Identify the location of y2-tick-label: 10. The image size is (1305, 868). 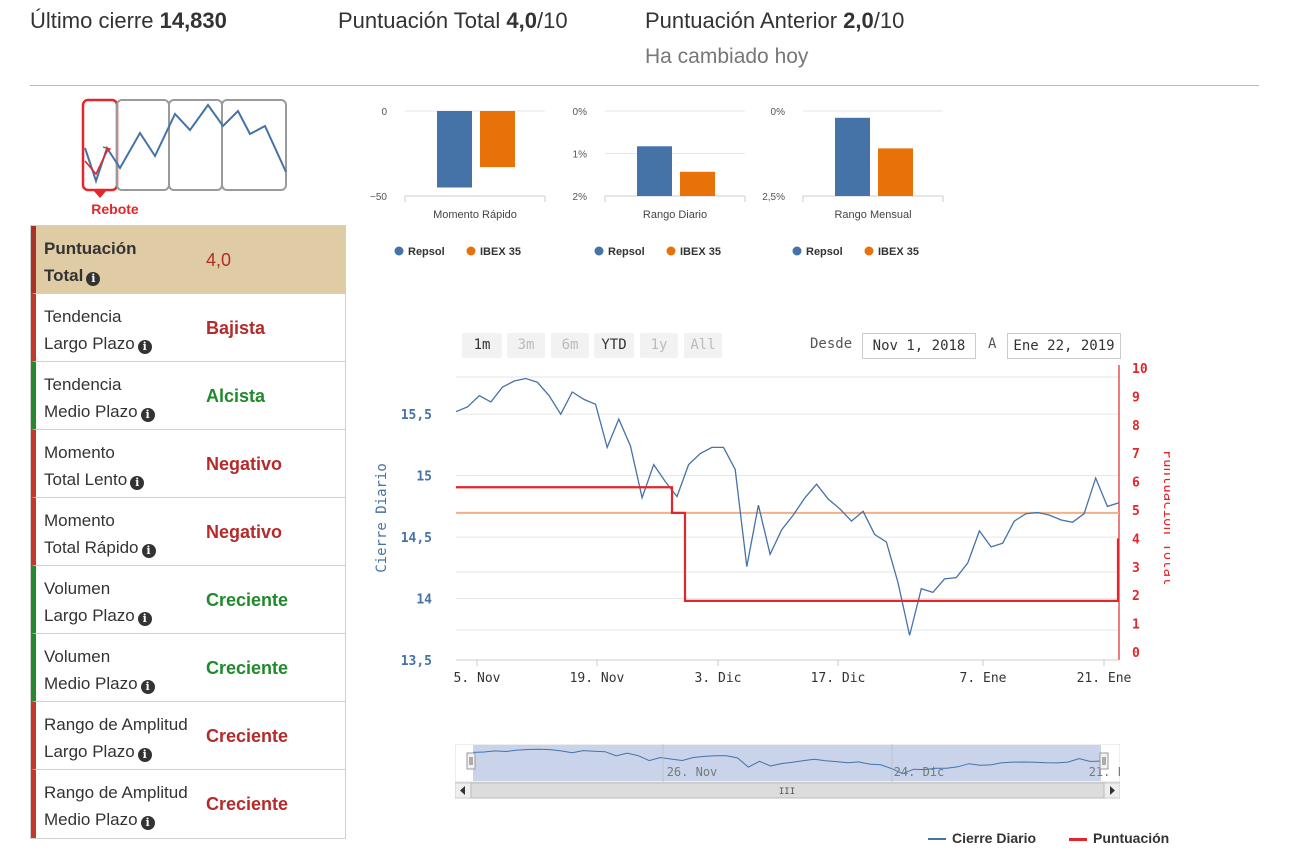
(1140, 369).